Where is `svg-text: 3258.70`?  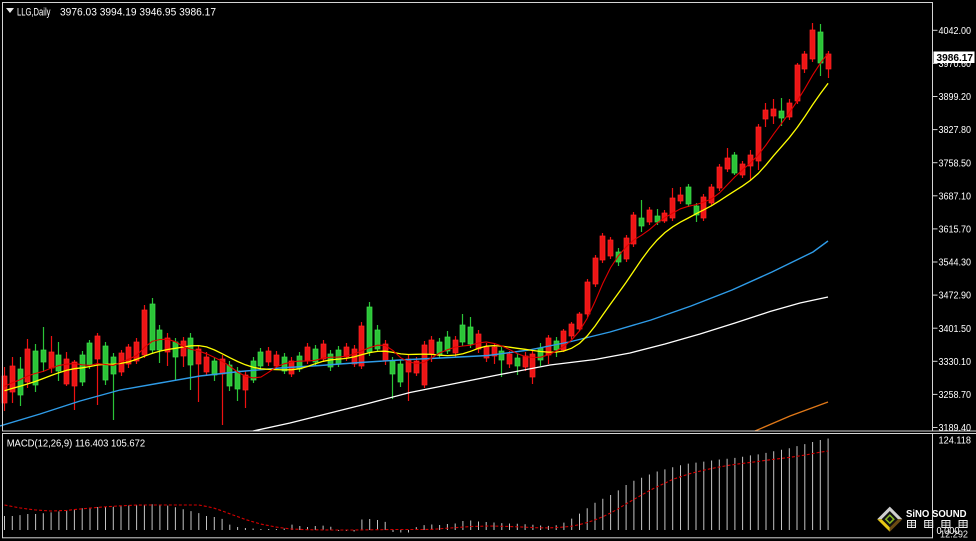 svg-text: 3258.70 is located at coordinates (955, 395).